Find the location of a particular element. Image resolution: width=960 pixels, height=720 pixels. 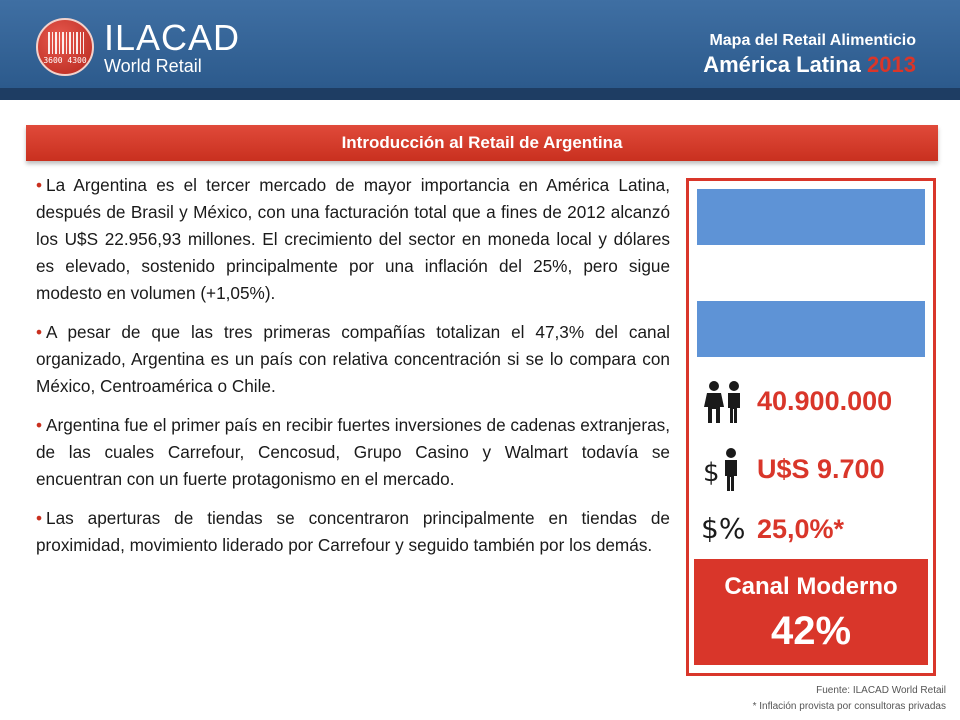

map-region: América Latina 2013 is located at coordinates (809, 65).